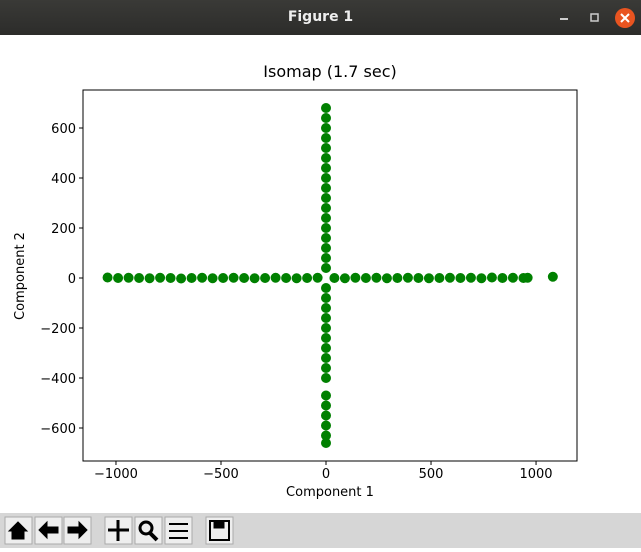 This screenshot has height=552, width=641. I want to click on y-tick-label: 400, so click(63, 179).